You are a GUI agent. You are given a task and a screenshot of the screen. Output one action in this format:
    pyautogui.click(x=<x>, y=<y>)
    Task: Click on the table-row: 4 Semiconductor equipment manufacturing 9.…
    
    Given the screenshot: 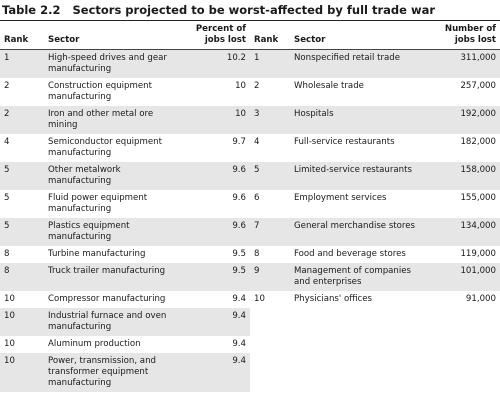 What is the action you would take?
    pyautogui.click(x=250, y=148)
    